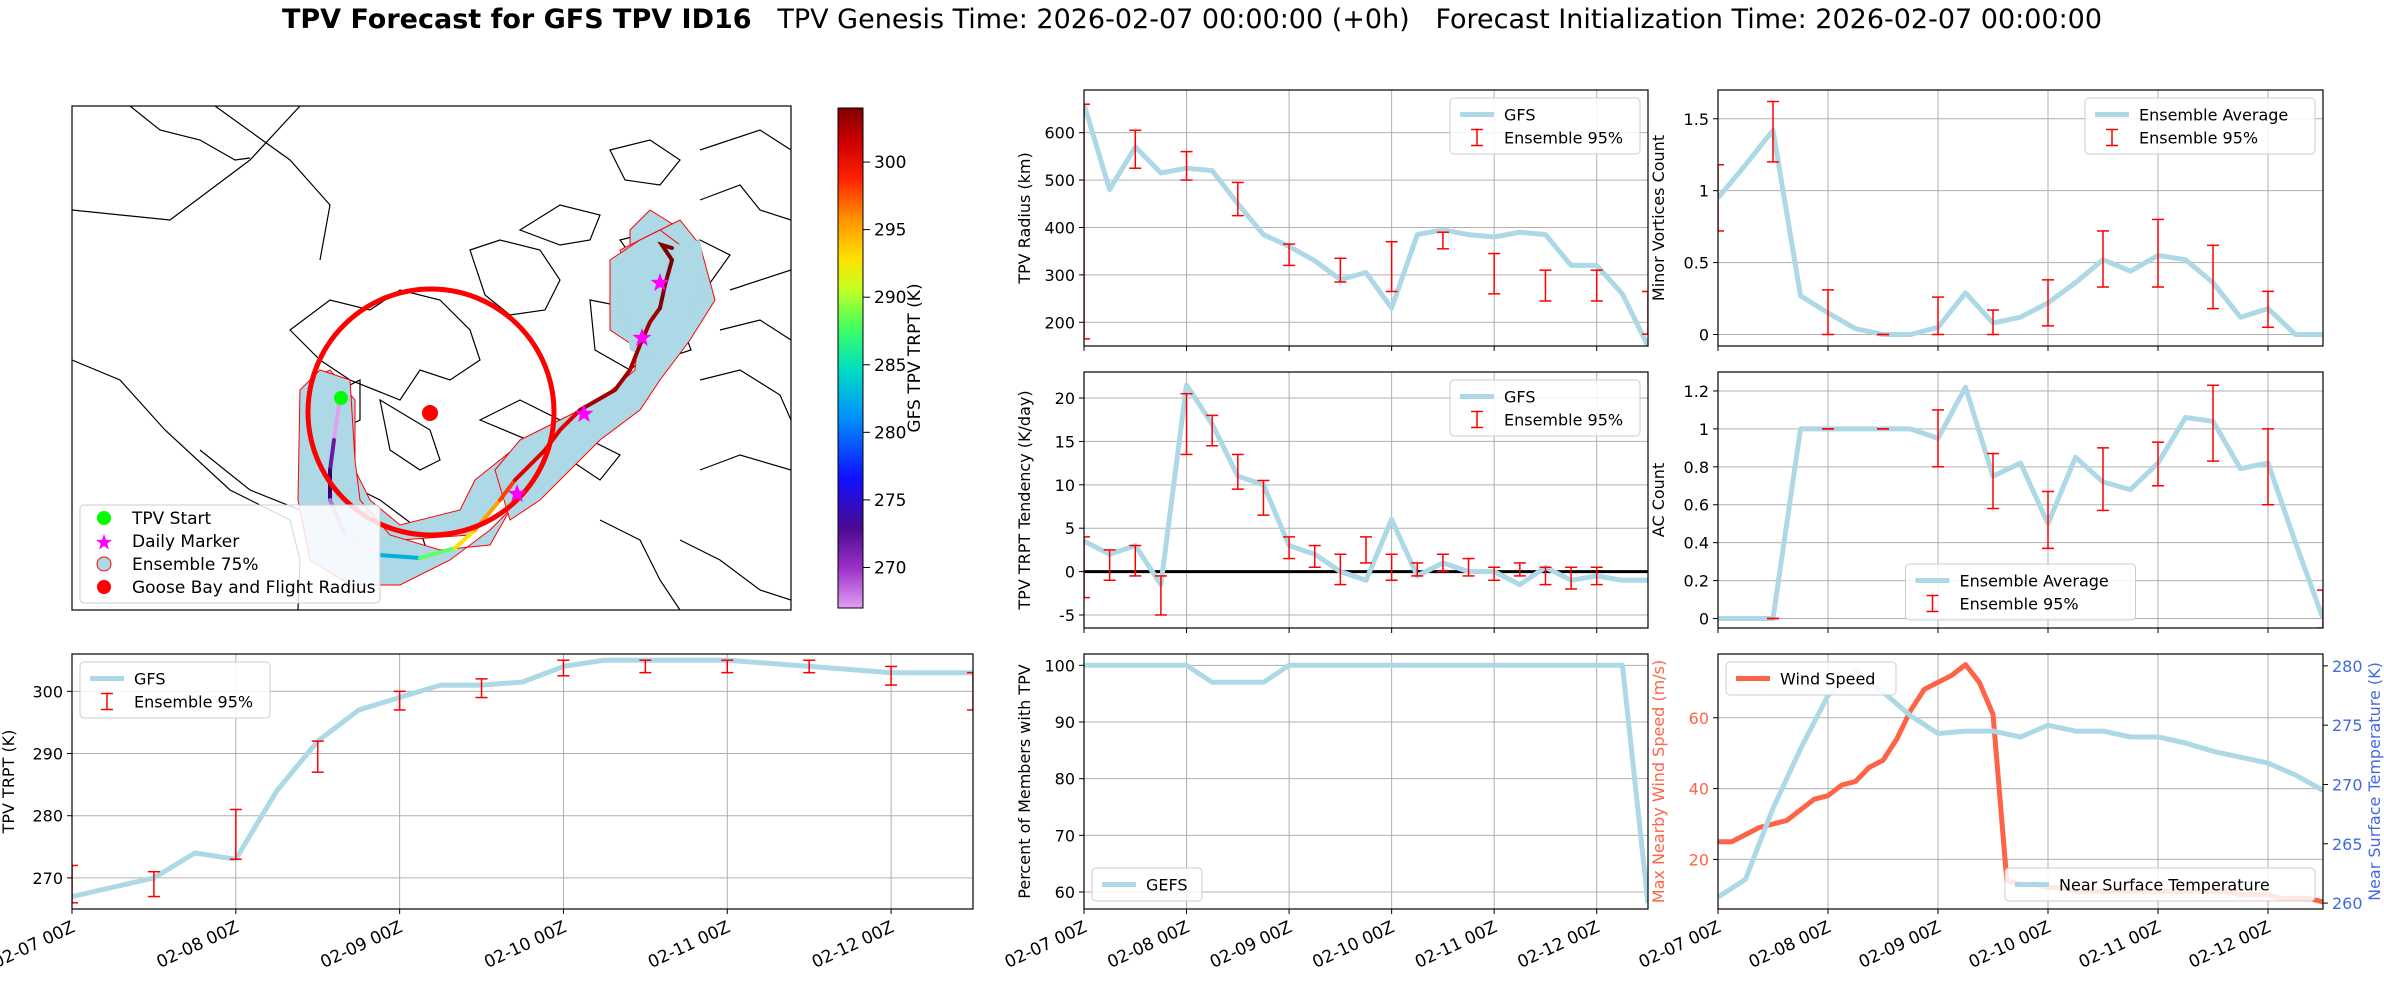 Image resolution: width=2384 pixels, height=982 pixels. Describe the element at coordinates (104, 542) in the screenshot. I see `legend-daily-marker-icon` at that location.